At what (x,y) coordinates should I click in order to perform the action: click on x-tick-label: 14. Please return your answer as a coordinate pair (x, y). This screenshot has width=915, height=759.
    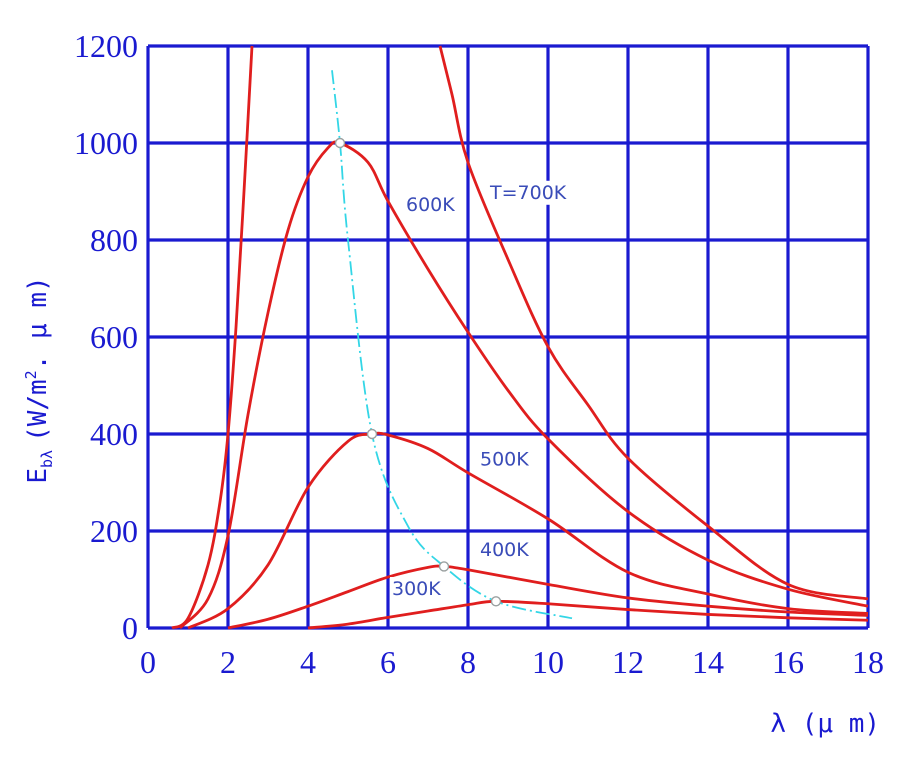
    Looking at the image, I should click on (708, 662).